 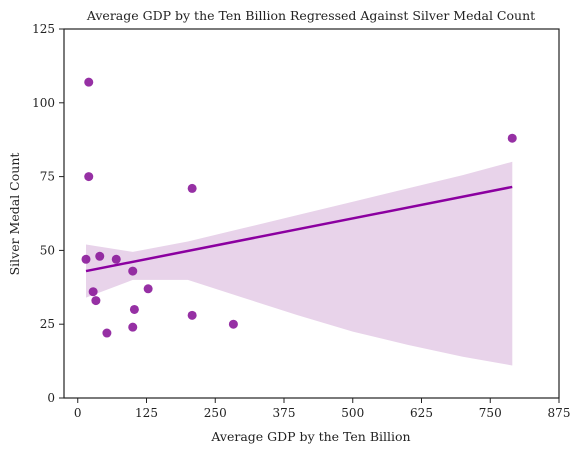 I want to click on x-tick-label: 0, so click(x=78, y=413).